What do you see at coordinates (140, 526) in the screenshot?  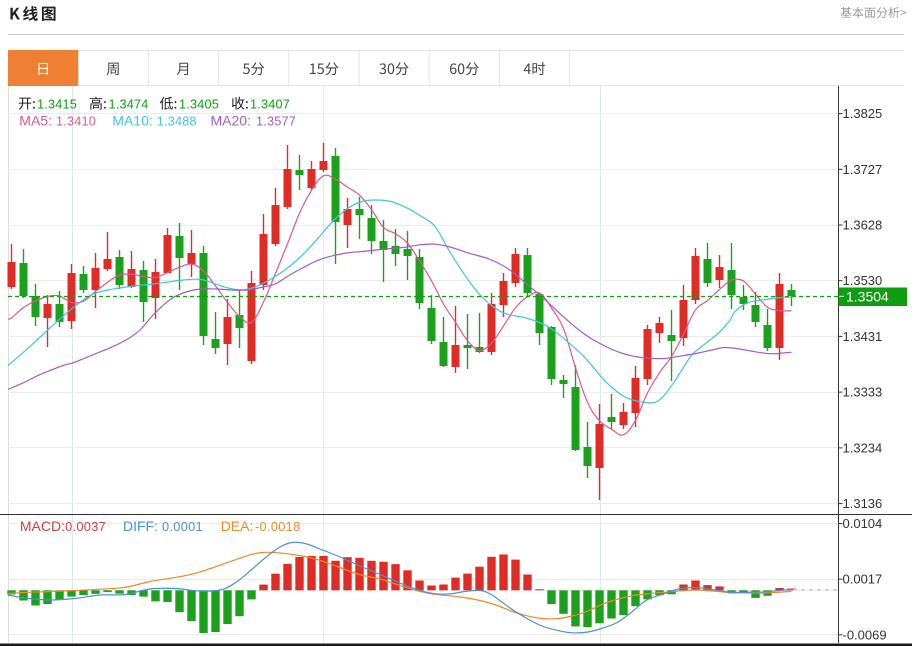 I see `svg-text: DIFF:` at bounding box center [140, 526].